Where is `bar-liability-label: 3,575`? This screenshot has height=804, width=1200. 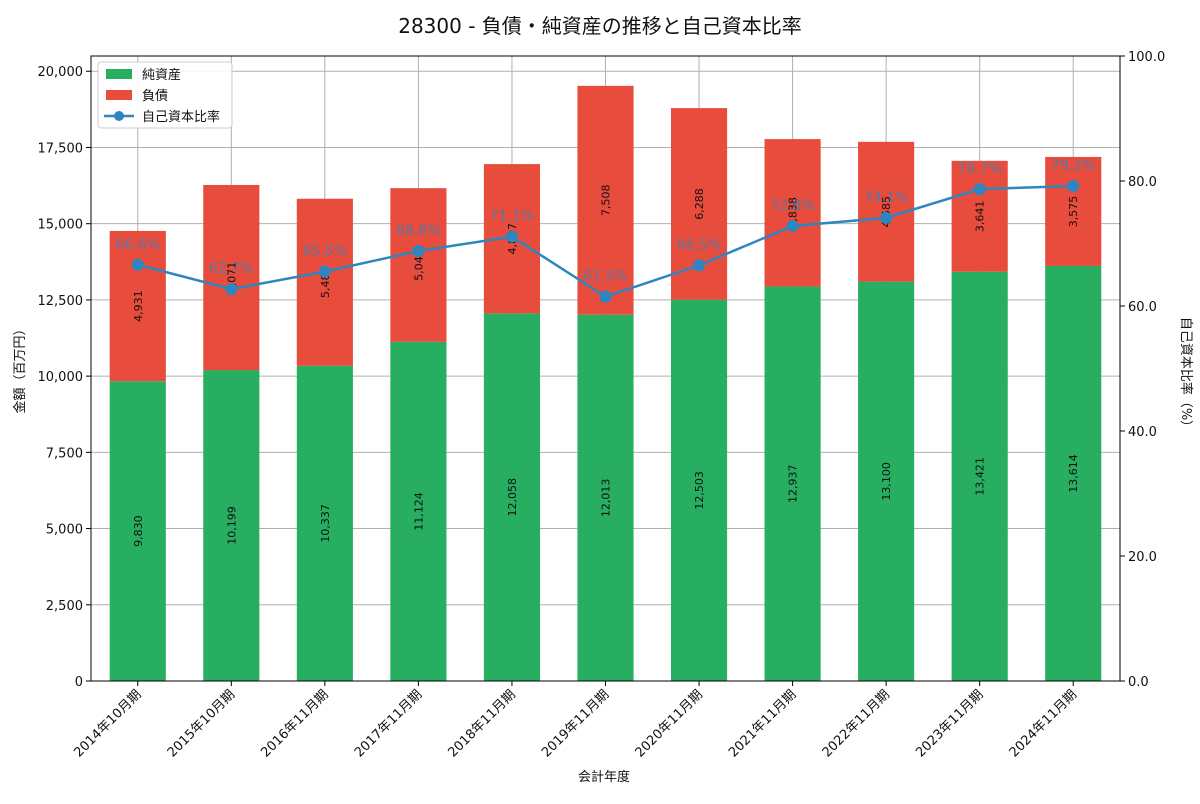 bar-liability-label: 3,575 is located at coordinates (1073, 212).